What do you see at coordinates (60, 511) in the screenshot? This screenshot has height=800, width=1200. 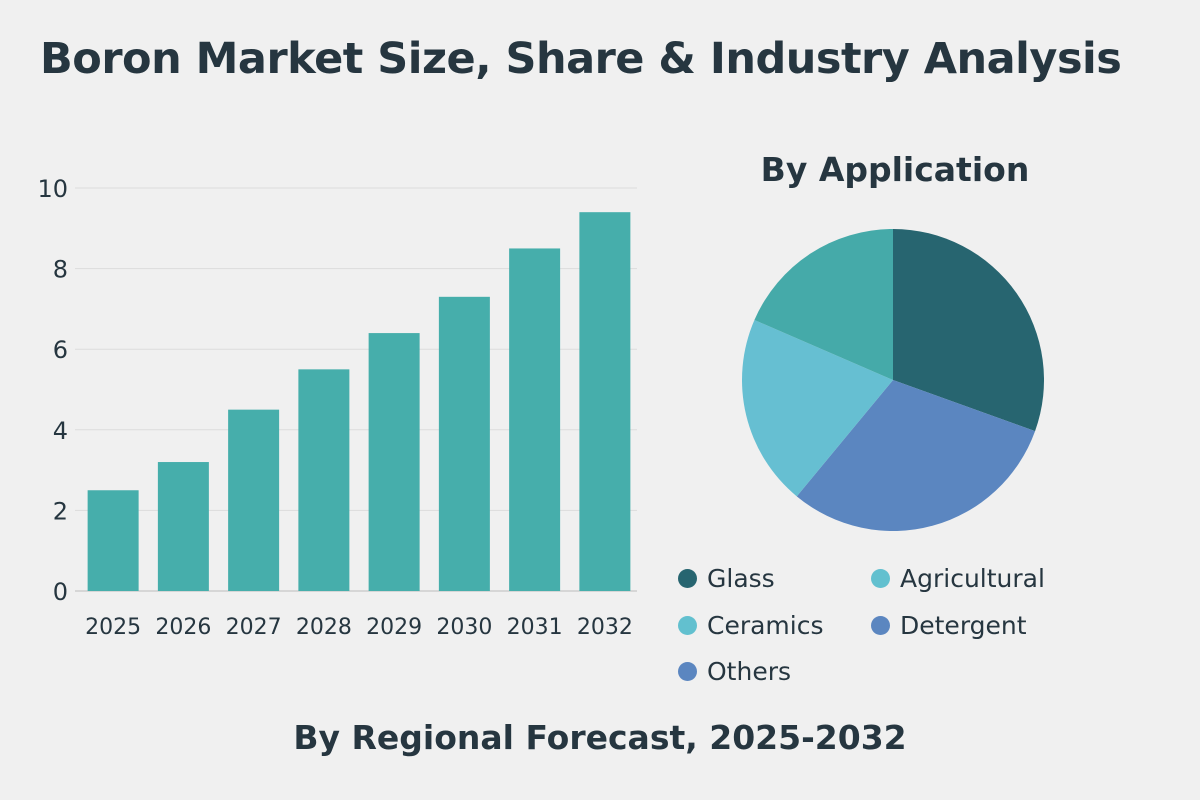 I see `y-tick-label: 2` at bounding box center [60, 511].